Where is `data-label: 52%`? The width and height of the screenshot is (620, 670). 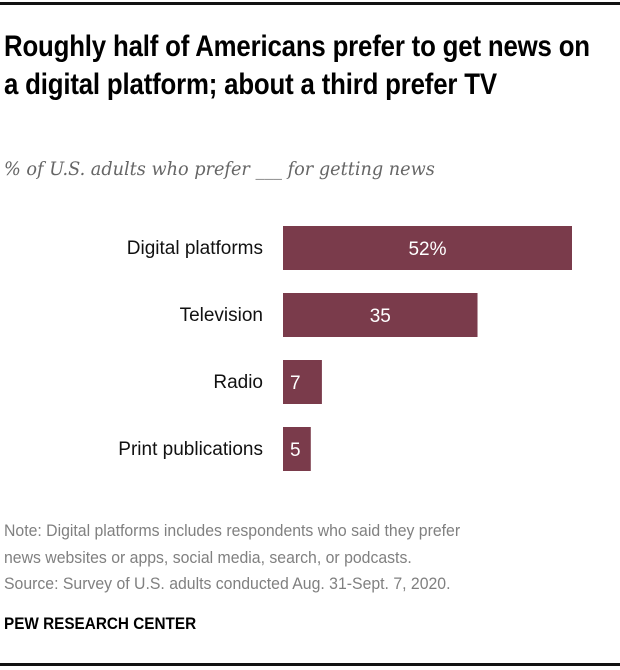 data-label: 52% is located at coordinates (427, 249).